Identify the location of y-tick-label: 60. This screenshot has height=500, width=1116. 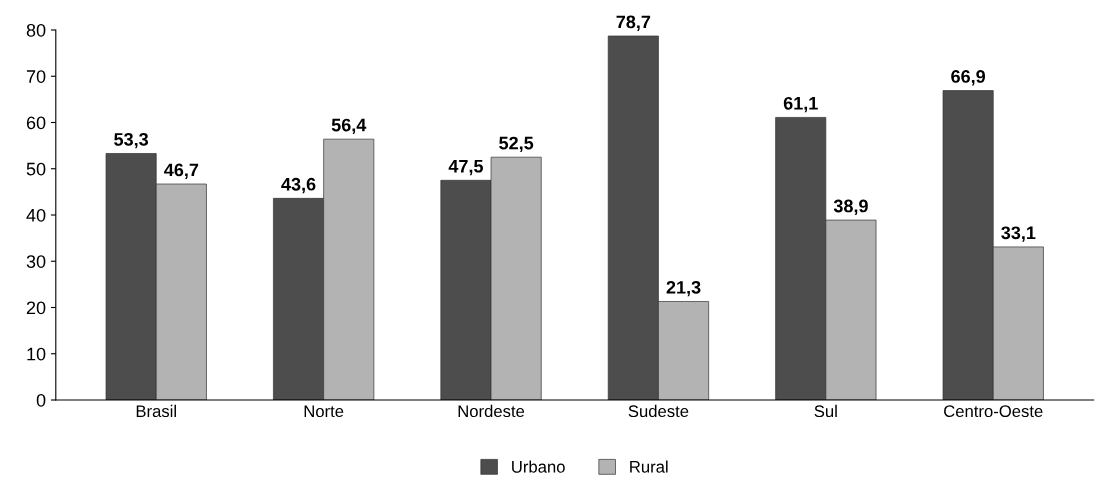
(36, 123).